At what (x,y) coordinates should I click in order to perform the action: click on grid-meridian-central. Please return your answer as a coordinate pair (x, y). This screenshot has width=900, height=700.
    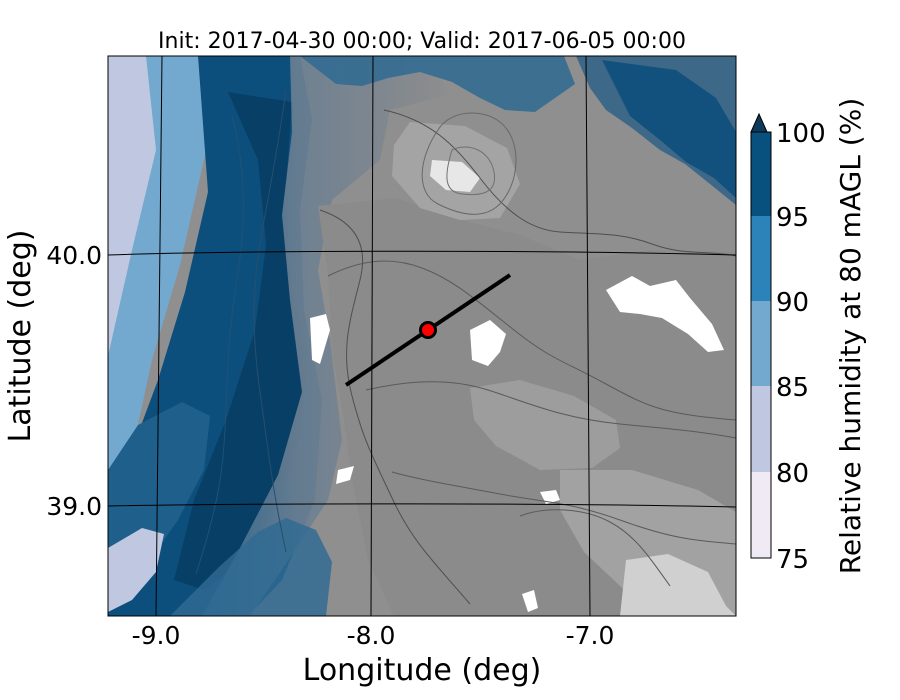
    Looking at the image, I should click on (372, 336).